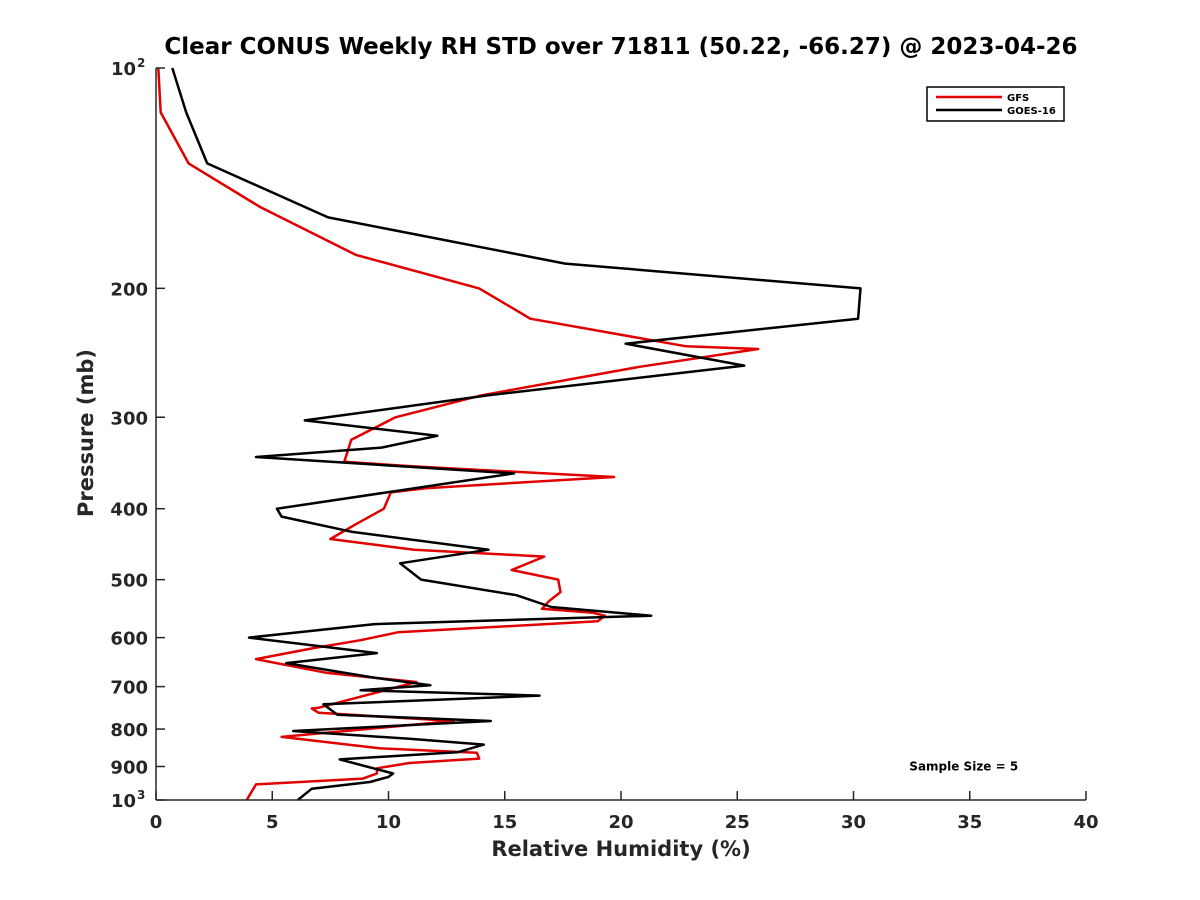  I want to click on x-tick-label: 35, so click(969, 822).